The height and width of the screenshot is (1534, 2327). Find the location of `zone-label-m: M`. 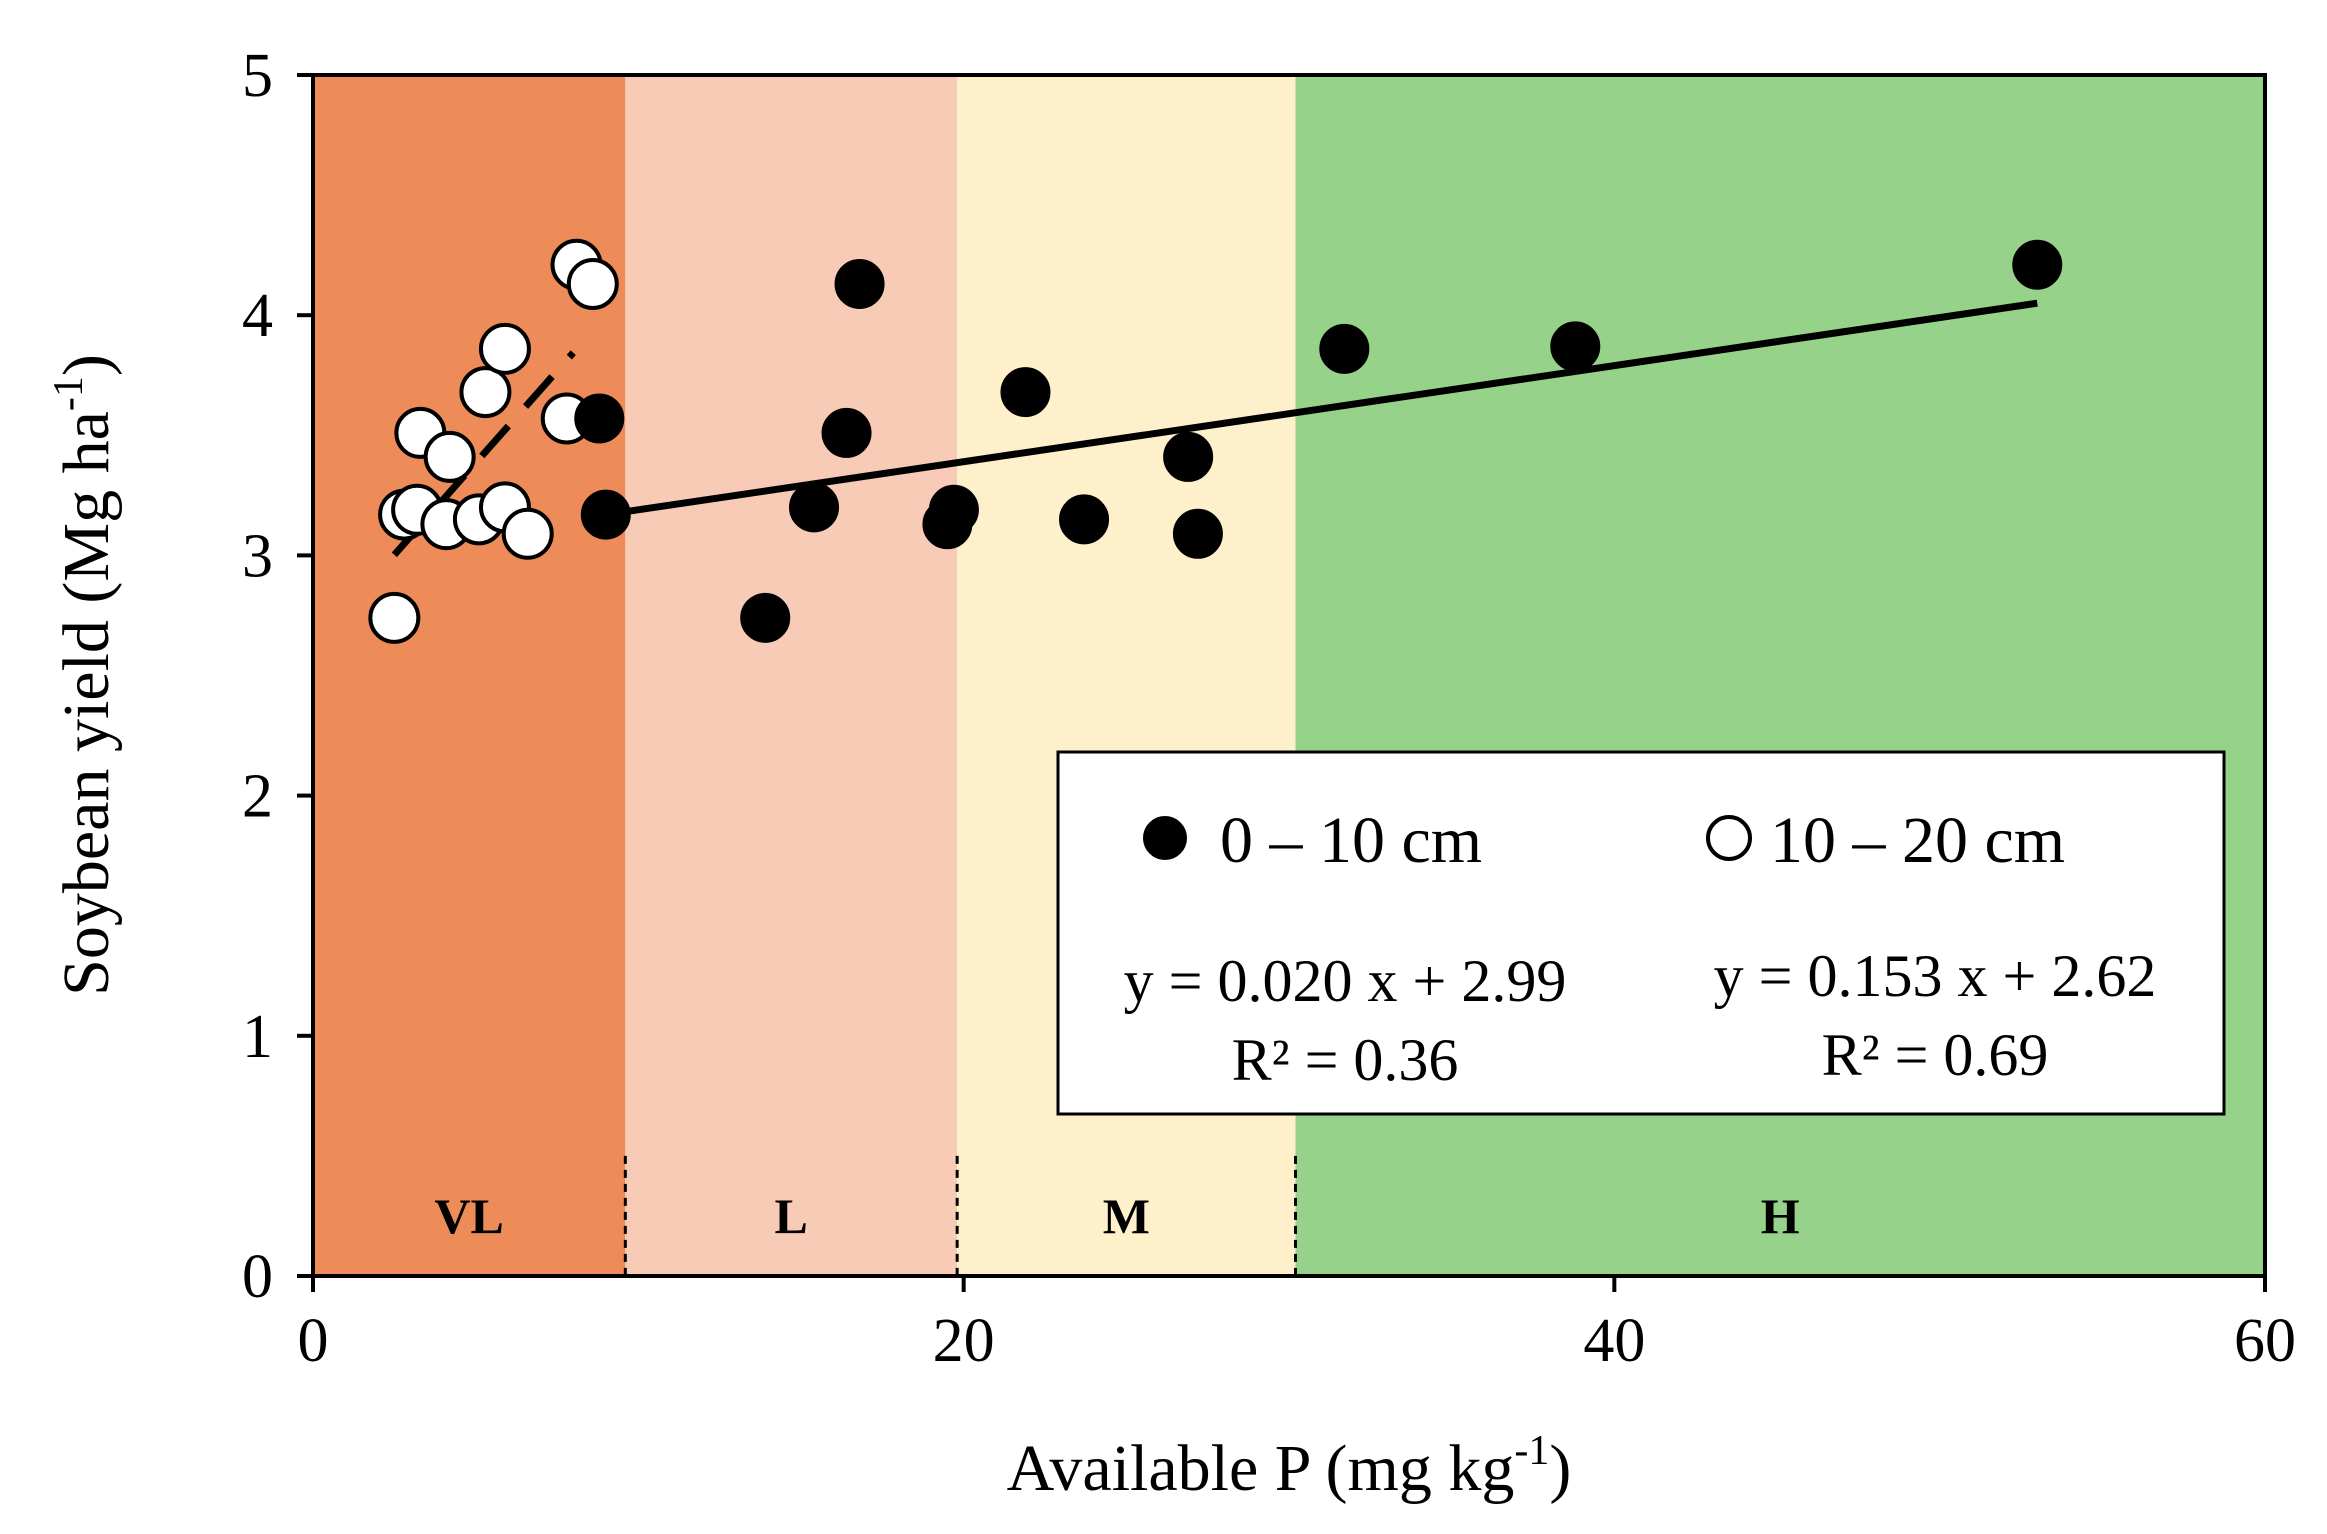

zone-label-m: M is located at coordinates (1126, 1216).